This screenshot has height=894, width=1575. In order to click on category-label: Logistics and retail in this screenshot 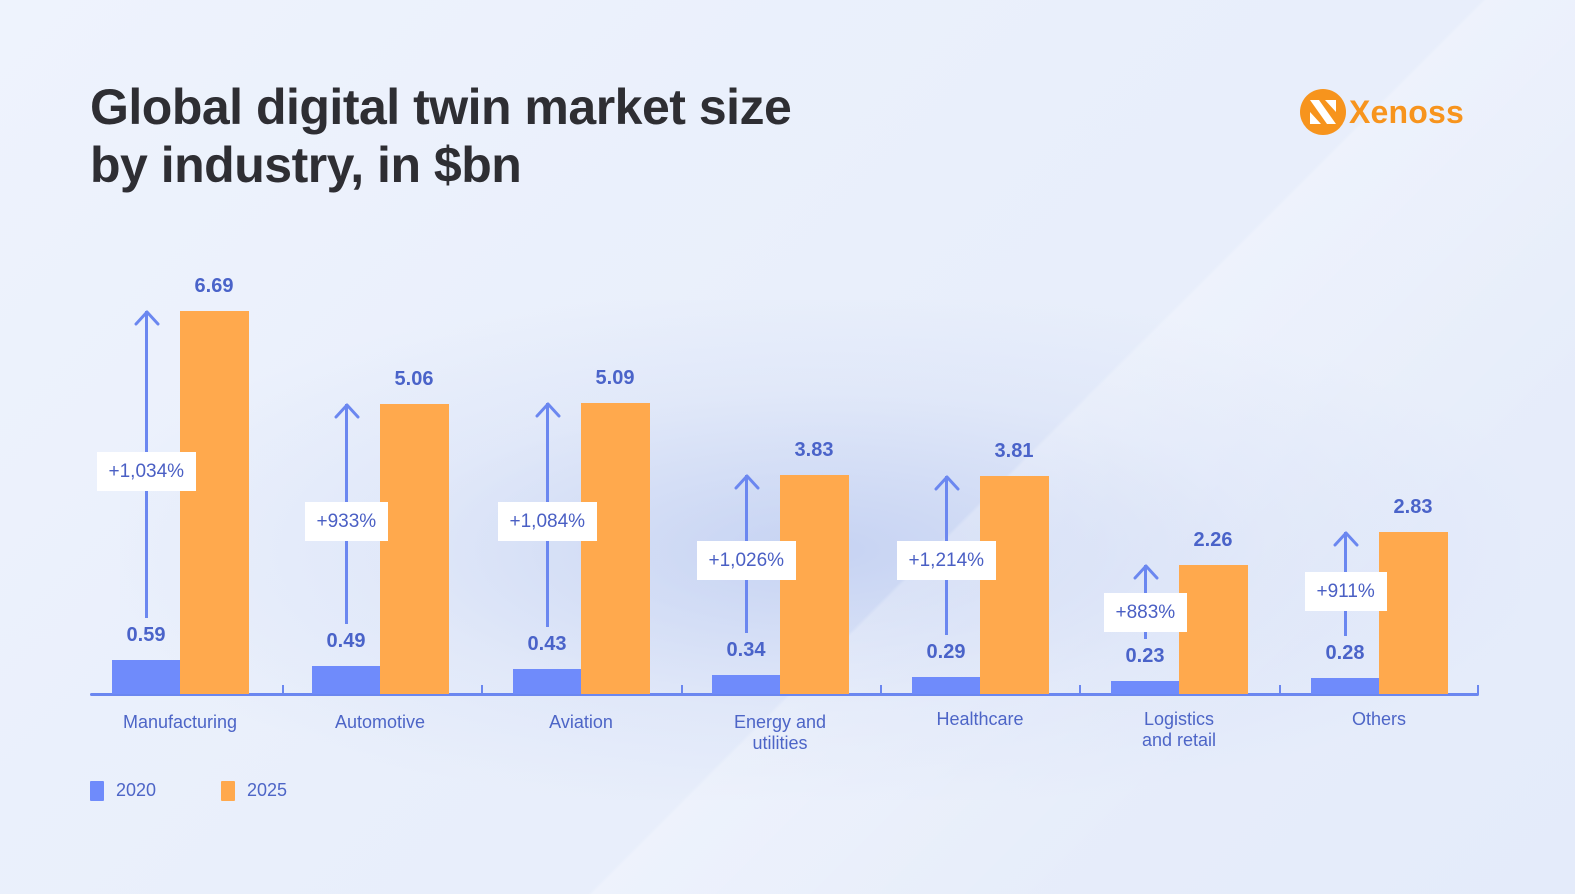, I will do `click(1179, 730)`.